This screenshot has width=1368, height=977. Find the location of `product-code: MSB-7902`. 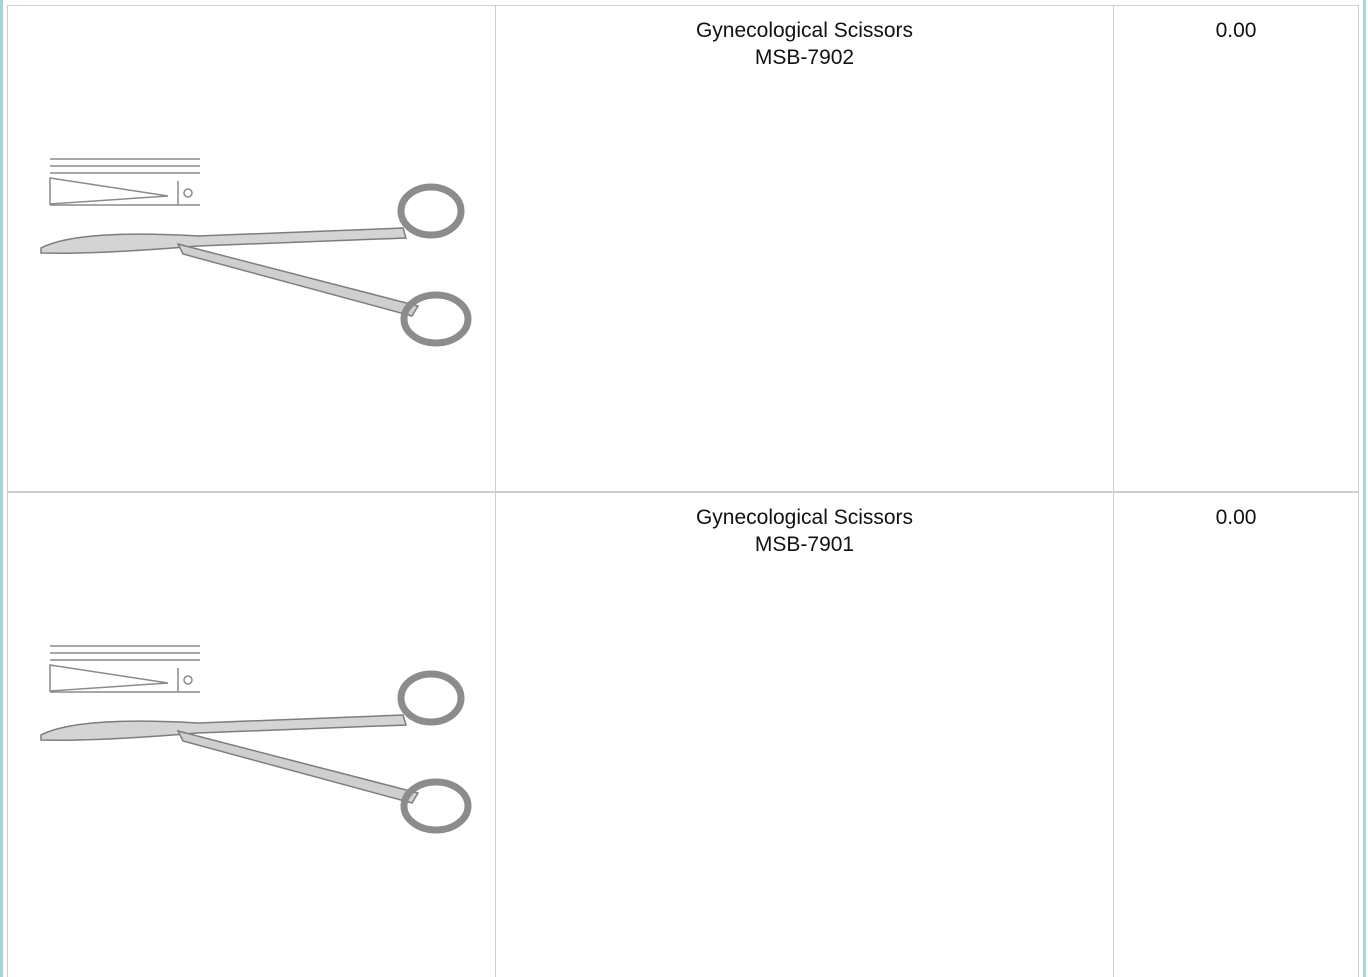

product-code: MSB-7902 is located at coordinates (804, 57).